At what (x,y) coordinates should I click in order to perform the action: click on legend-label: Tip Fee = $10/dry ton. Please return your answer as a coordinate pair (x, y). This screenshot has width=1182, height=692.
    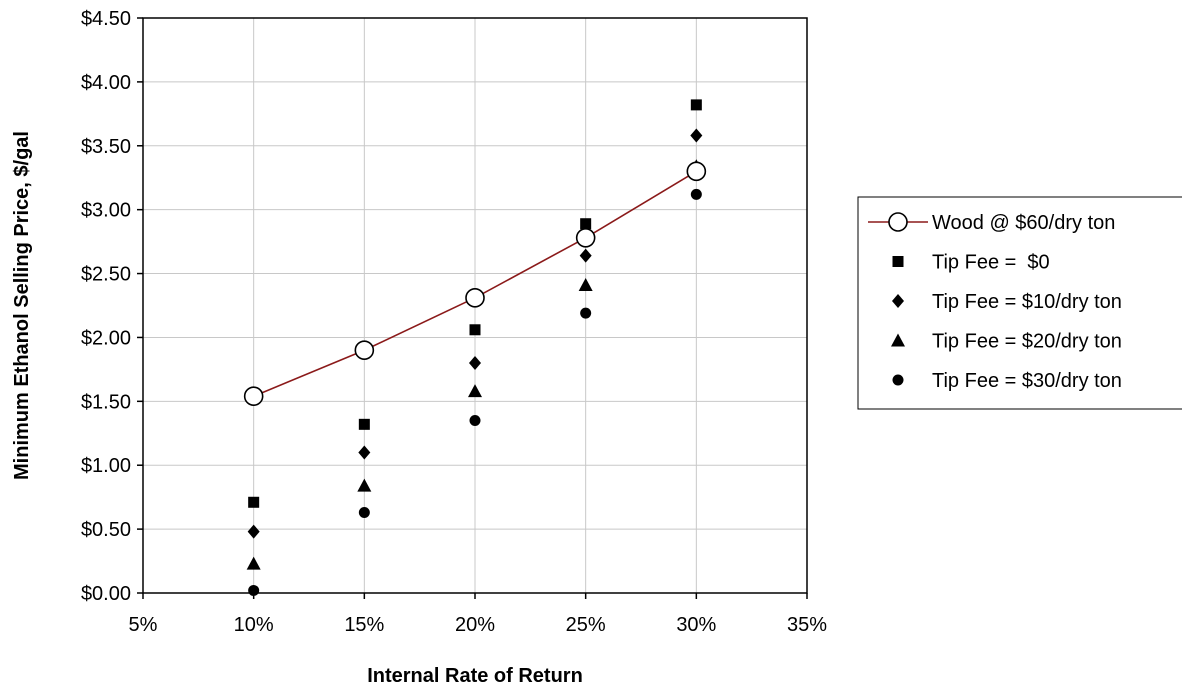
    Looking at the image, I should click on (1027, 302).